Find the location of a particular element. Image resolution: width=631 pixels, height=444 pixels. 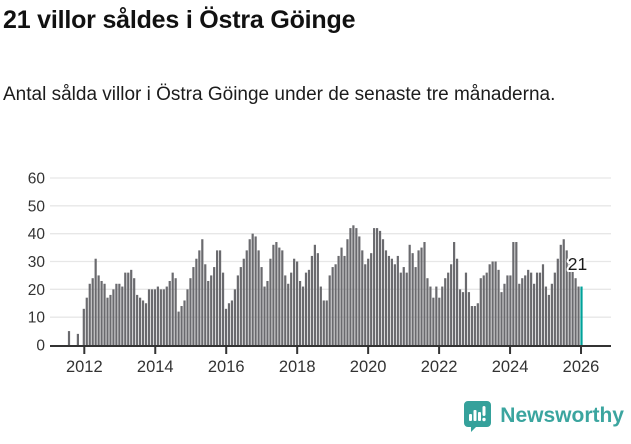

highlight-bar is located at coordinates (581, 315).